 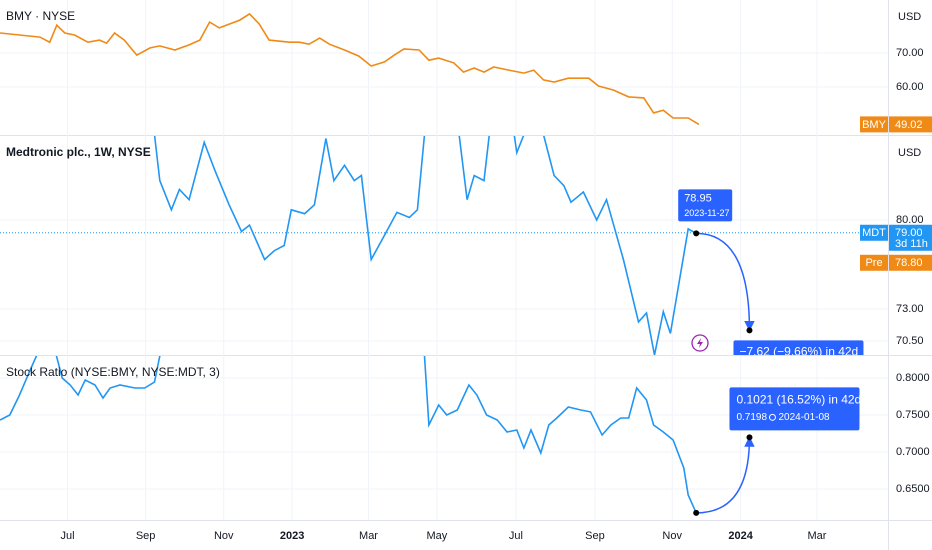 I want to click on tooltip-date: 2023-11-27, so click(x=706, y=213).